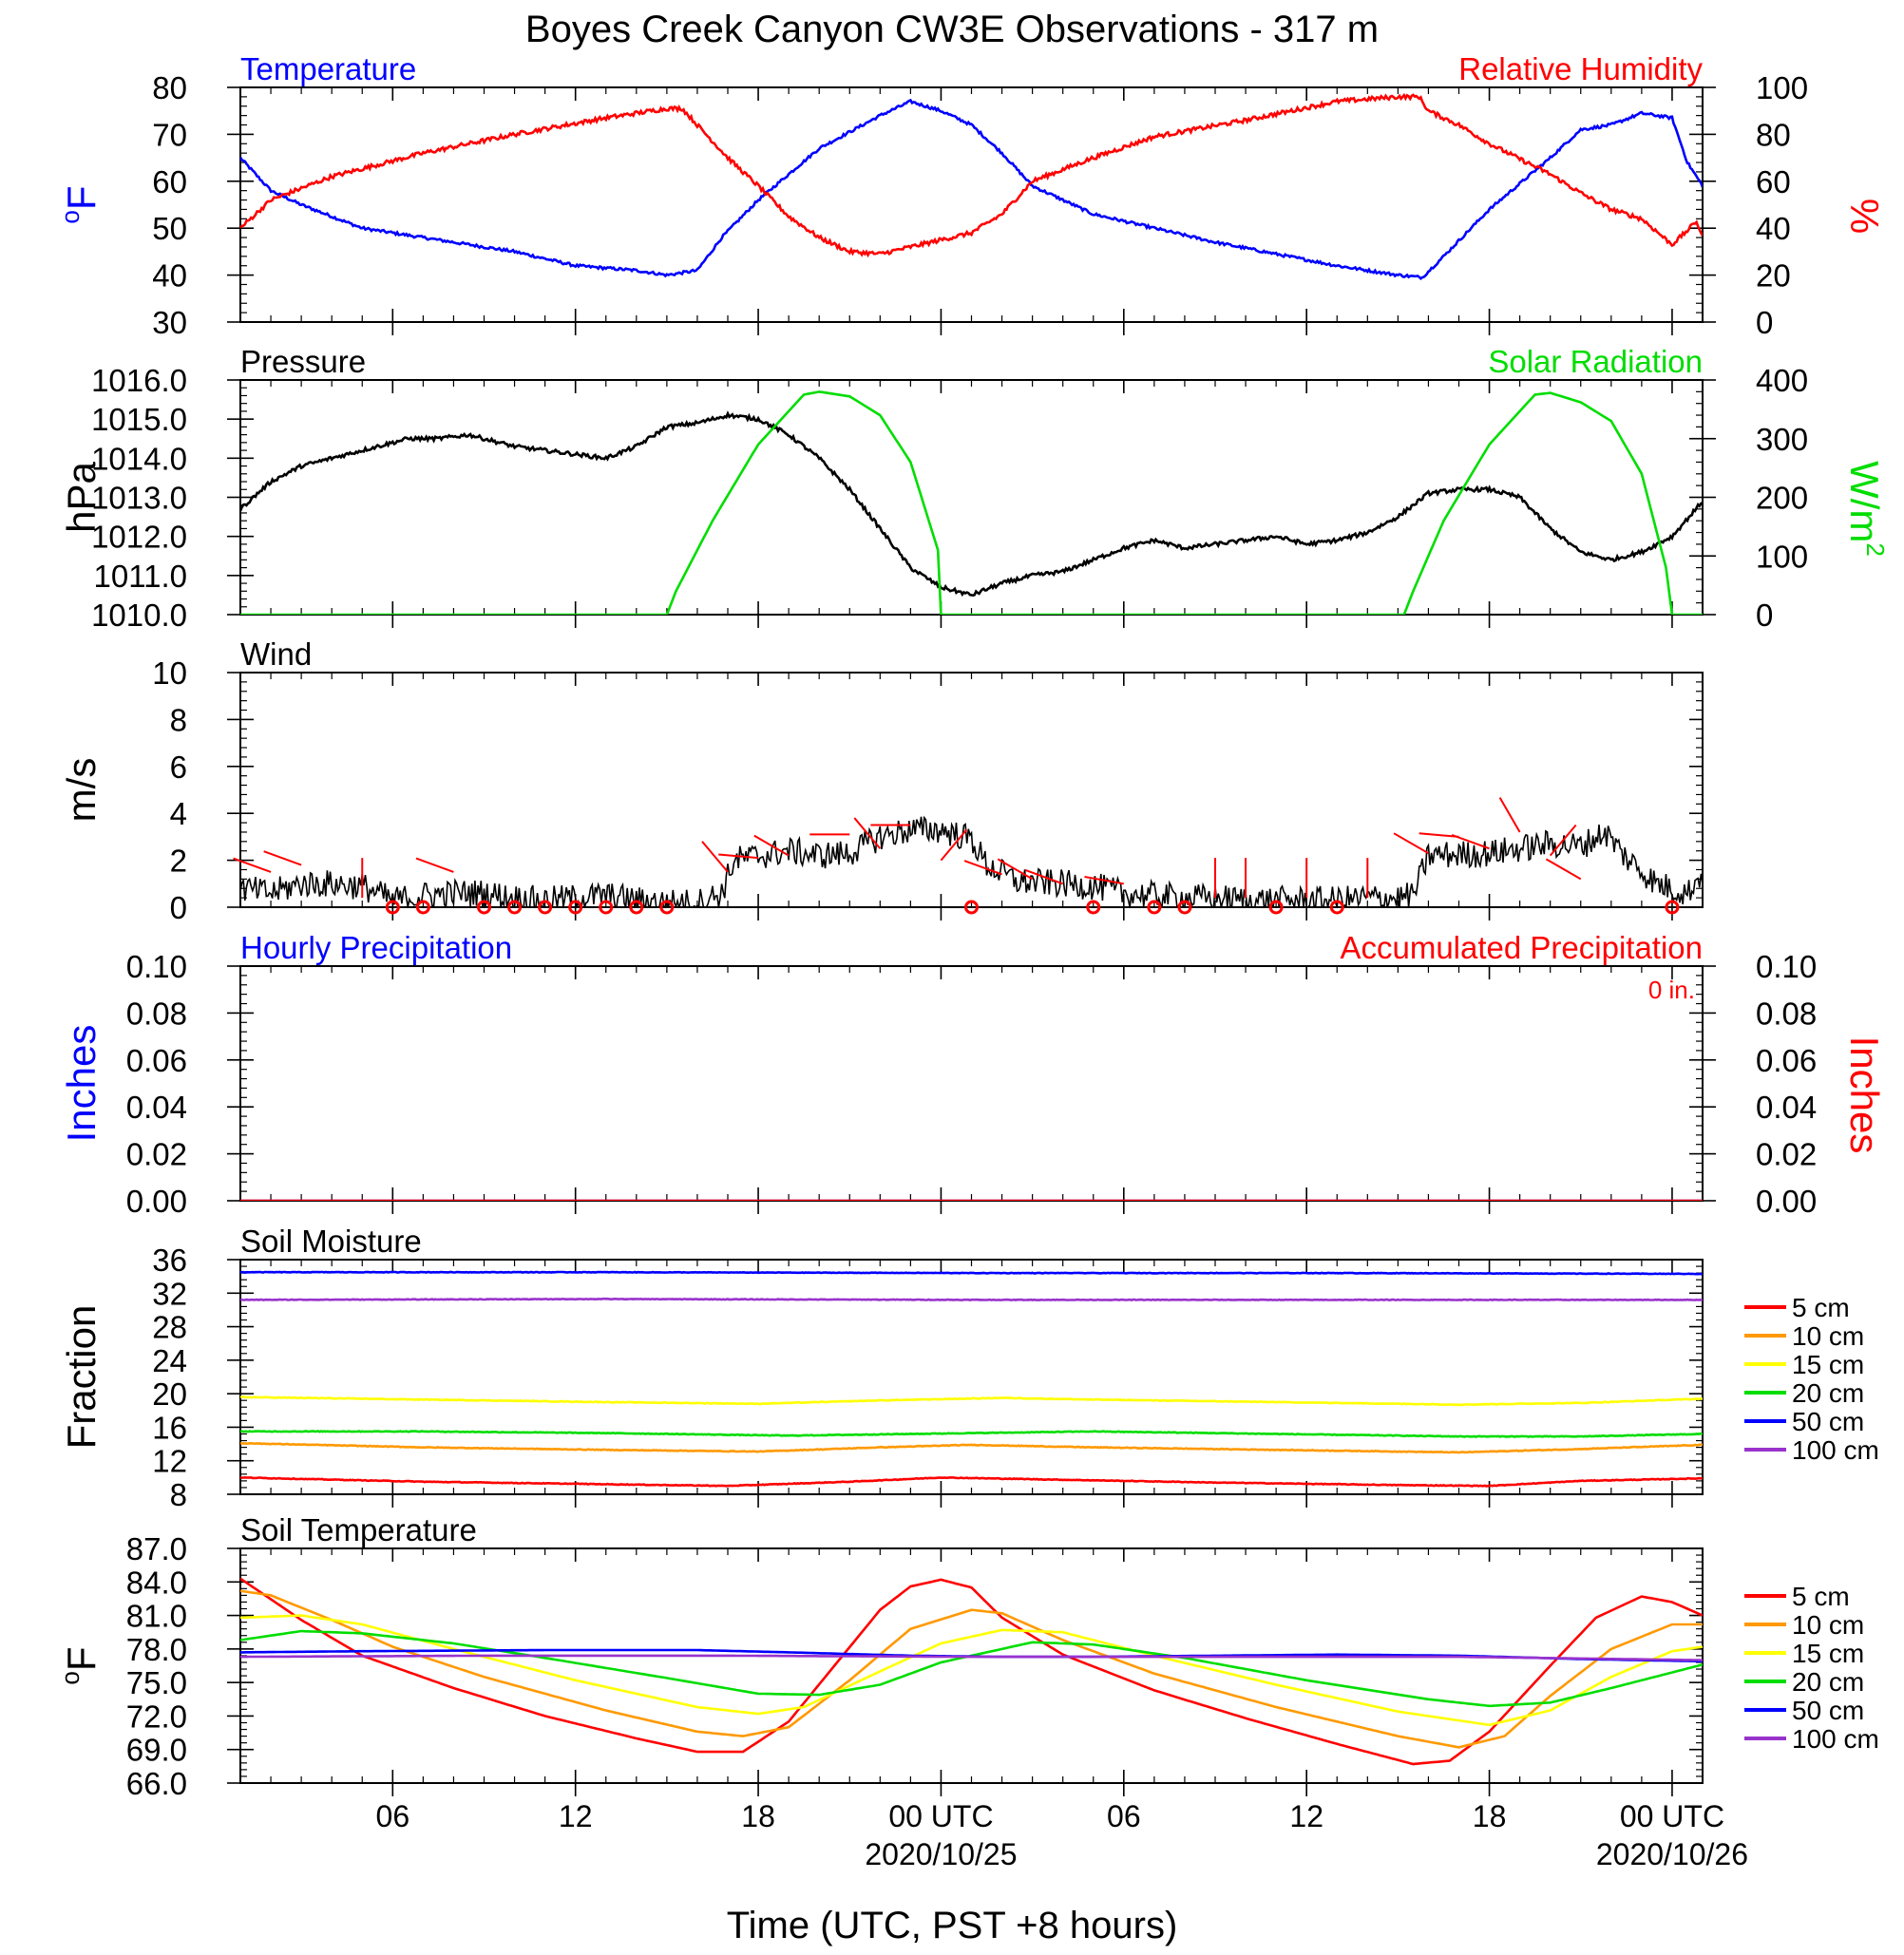 The image size is (1904, 1955). I want to click on y-tick-label-right: 40, so click(1774, 228).